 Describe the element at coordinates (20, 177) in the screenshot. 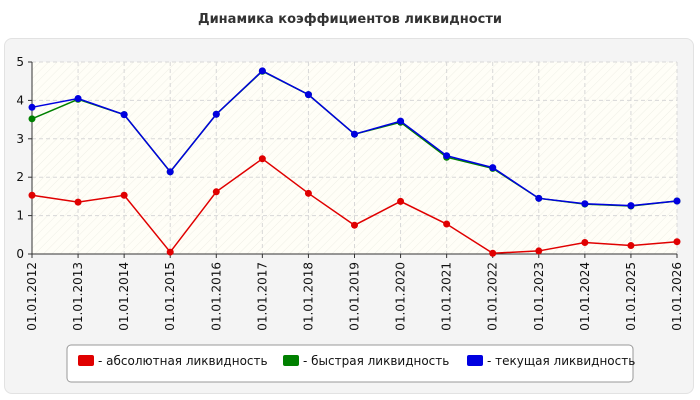

I see `y-tick-label: 2` at that location.